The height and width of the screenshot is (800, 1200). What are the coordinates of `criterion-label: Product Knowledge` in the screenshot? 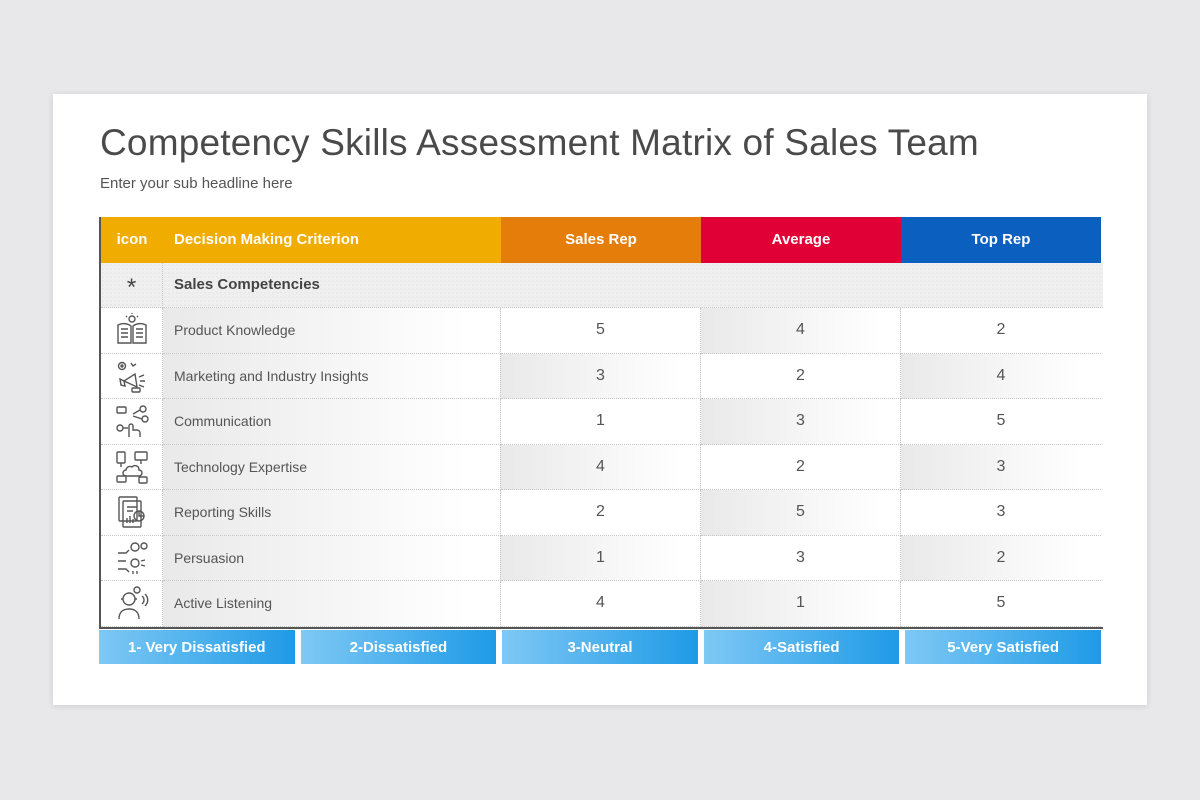 It's located at (332, 331).